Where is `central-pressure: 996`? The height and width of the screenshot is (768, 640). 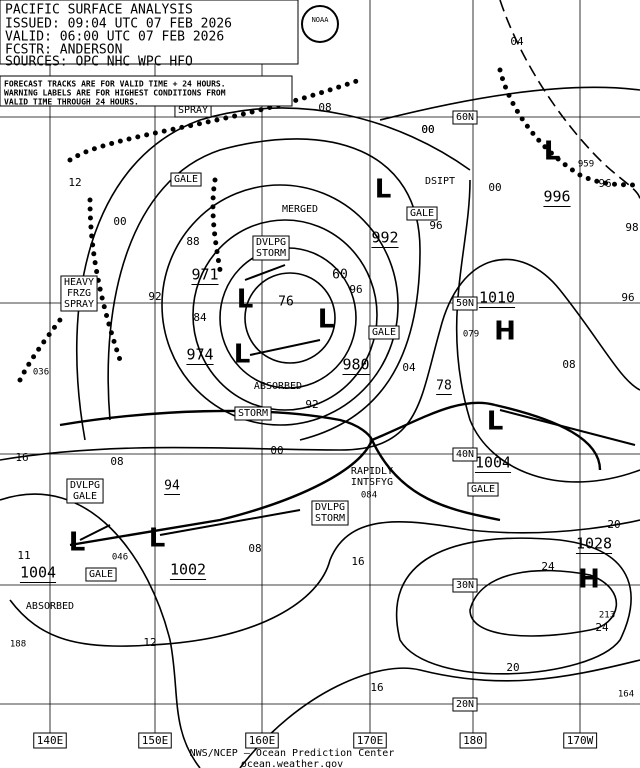 central-pressure: 996 is located at coordinates (556, 197).